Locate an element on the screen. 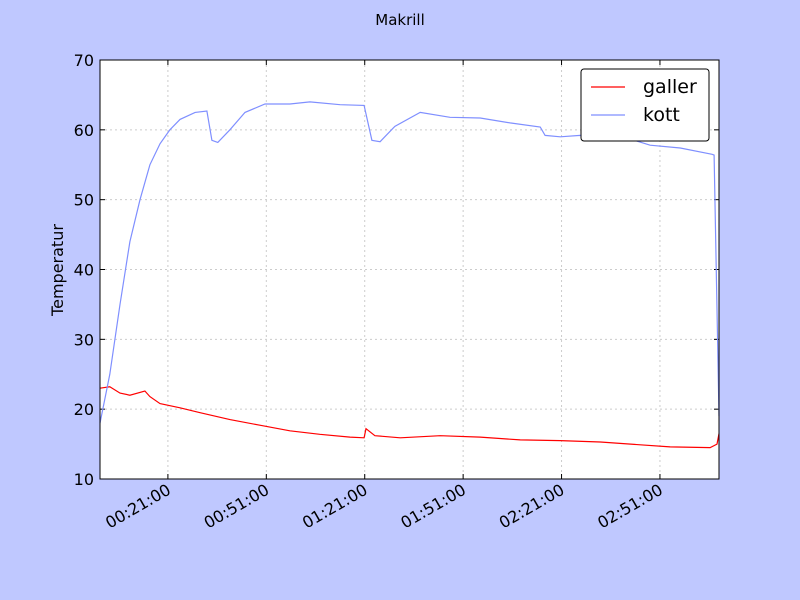 The image size is (800, 600). data-line is located at coordinates (409, 417).